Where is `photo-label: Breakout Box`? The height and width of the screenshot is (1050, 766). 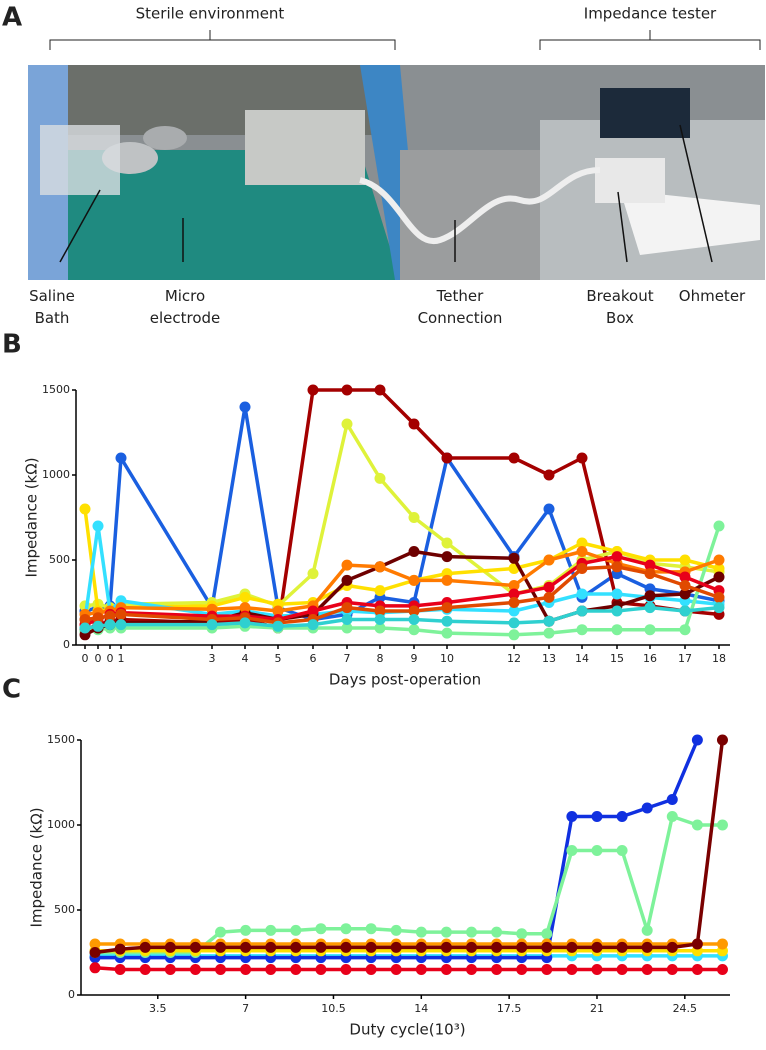
photo-label: Breakout Box is located at coordinates (619, 307).